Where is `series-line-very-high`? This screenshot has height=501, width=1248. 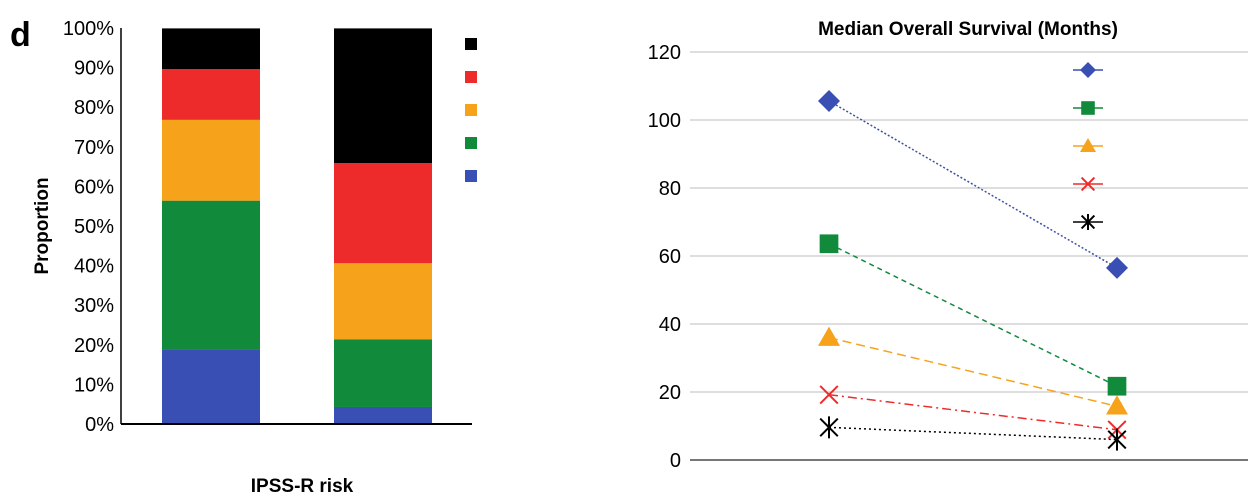 series-line-very-high is located at coordinates (973, 433).